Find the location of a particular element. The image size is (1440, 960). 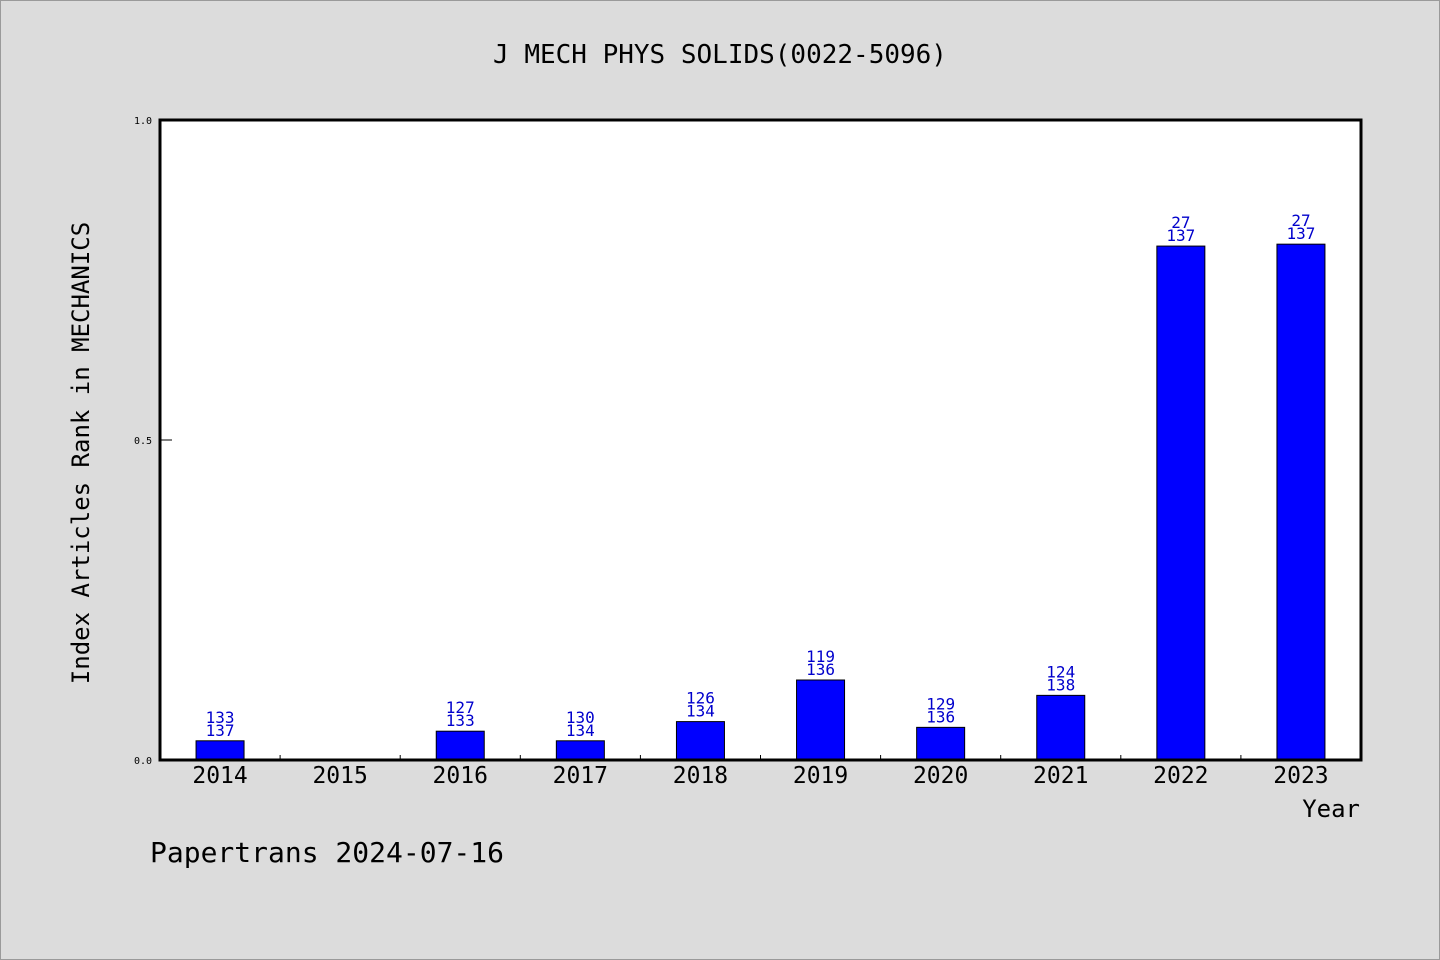

footer-credit: Papertrans 2024-07-16 is located at coordinates (327, 852).